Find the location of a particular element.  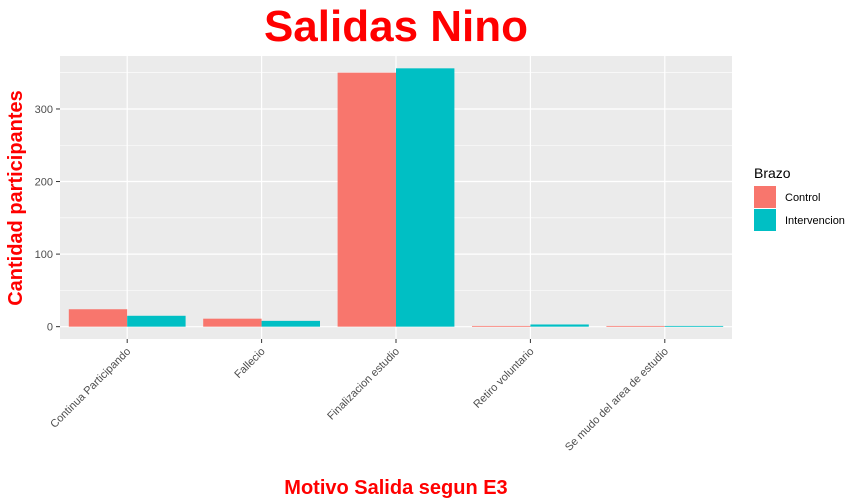

legend-label-control: Control is located at coordinates (802, 198).